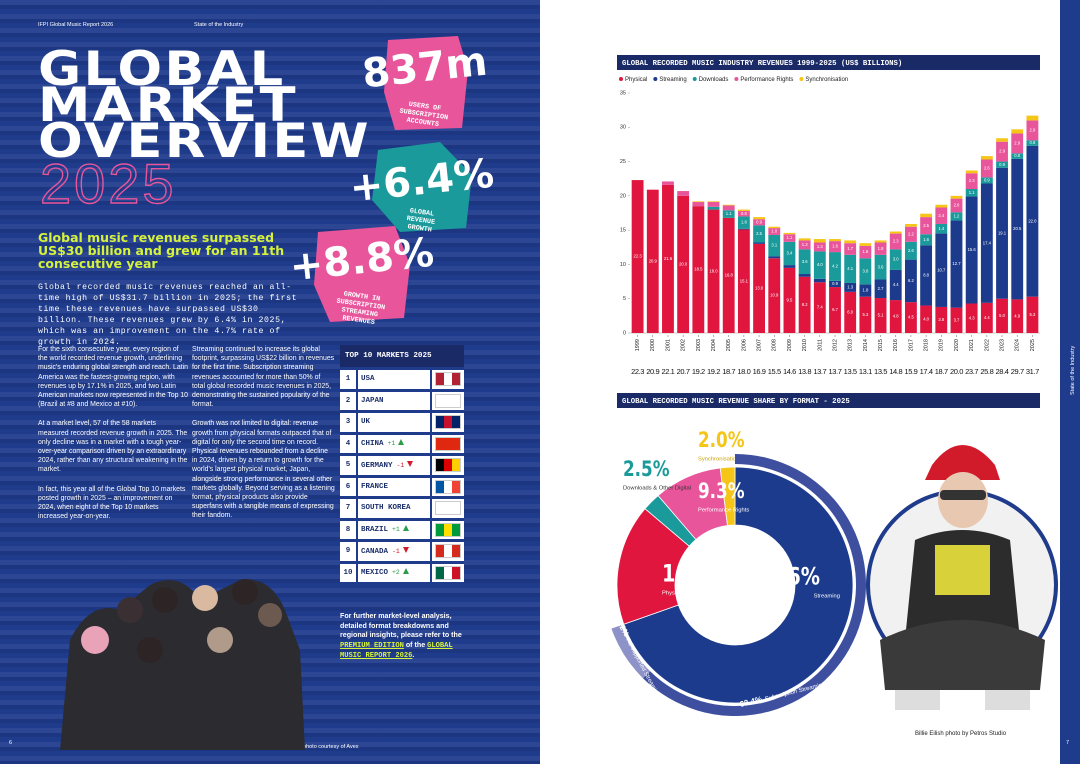  Describe the element at coordinates (204, 141) in the screenshot. I see `title-line: OVERVIEW` at that location.